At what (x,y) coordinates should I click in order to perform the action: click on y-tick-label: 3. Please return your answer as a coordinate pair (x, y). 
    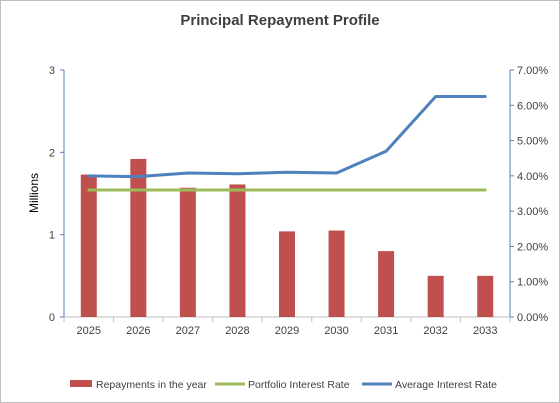
    Looking at the image, I should click on (52, 71).